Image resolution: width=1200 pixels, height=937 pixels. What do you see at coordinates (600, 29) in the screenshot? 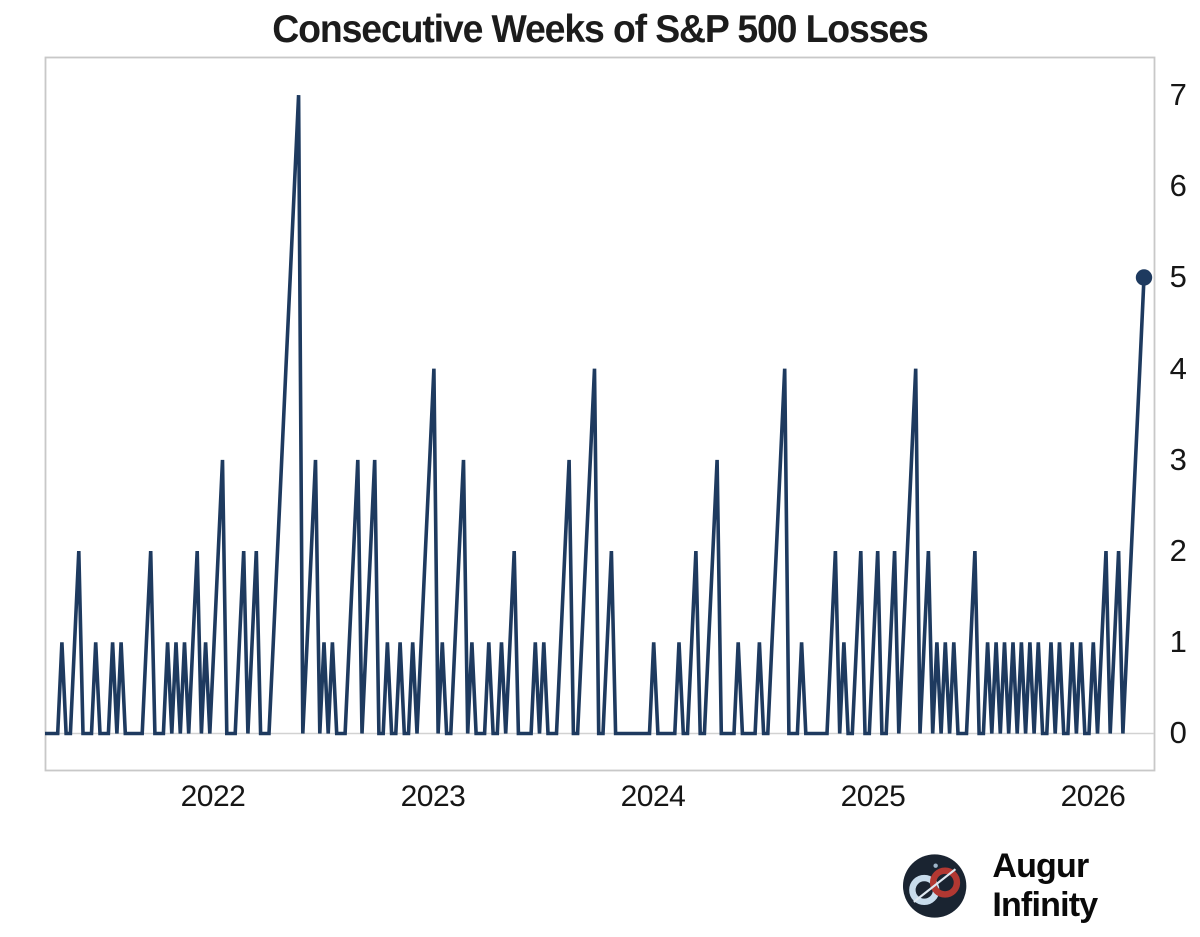
I see `chart-title: Consecutive Weeks of S&P 500 Losses` at bounding box center [600, 29].